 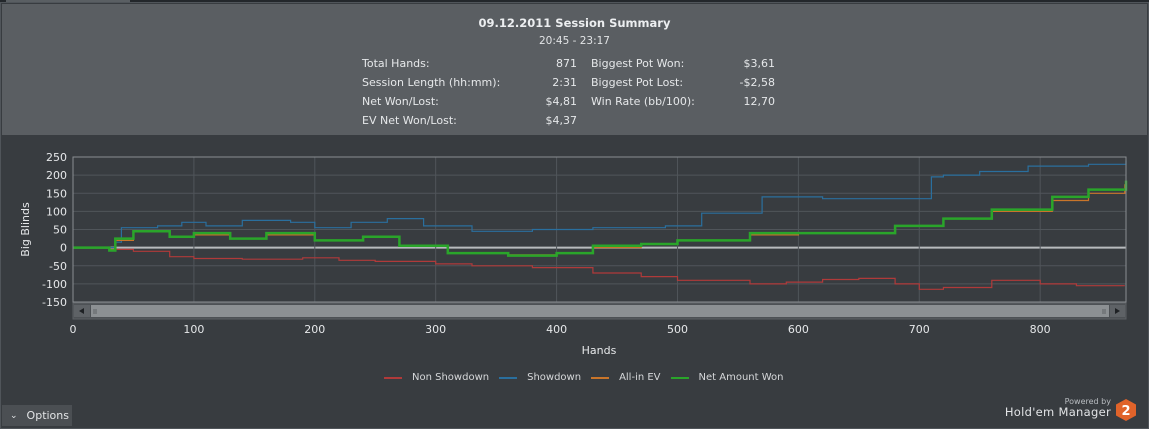 I want to click on y-tick-label: 0, so click(x=63, y=248).